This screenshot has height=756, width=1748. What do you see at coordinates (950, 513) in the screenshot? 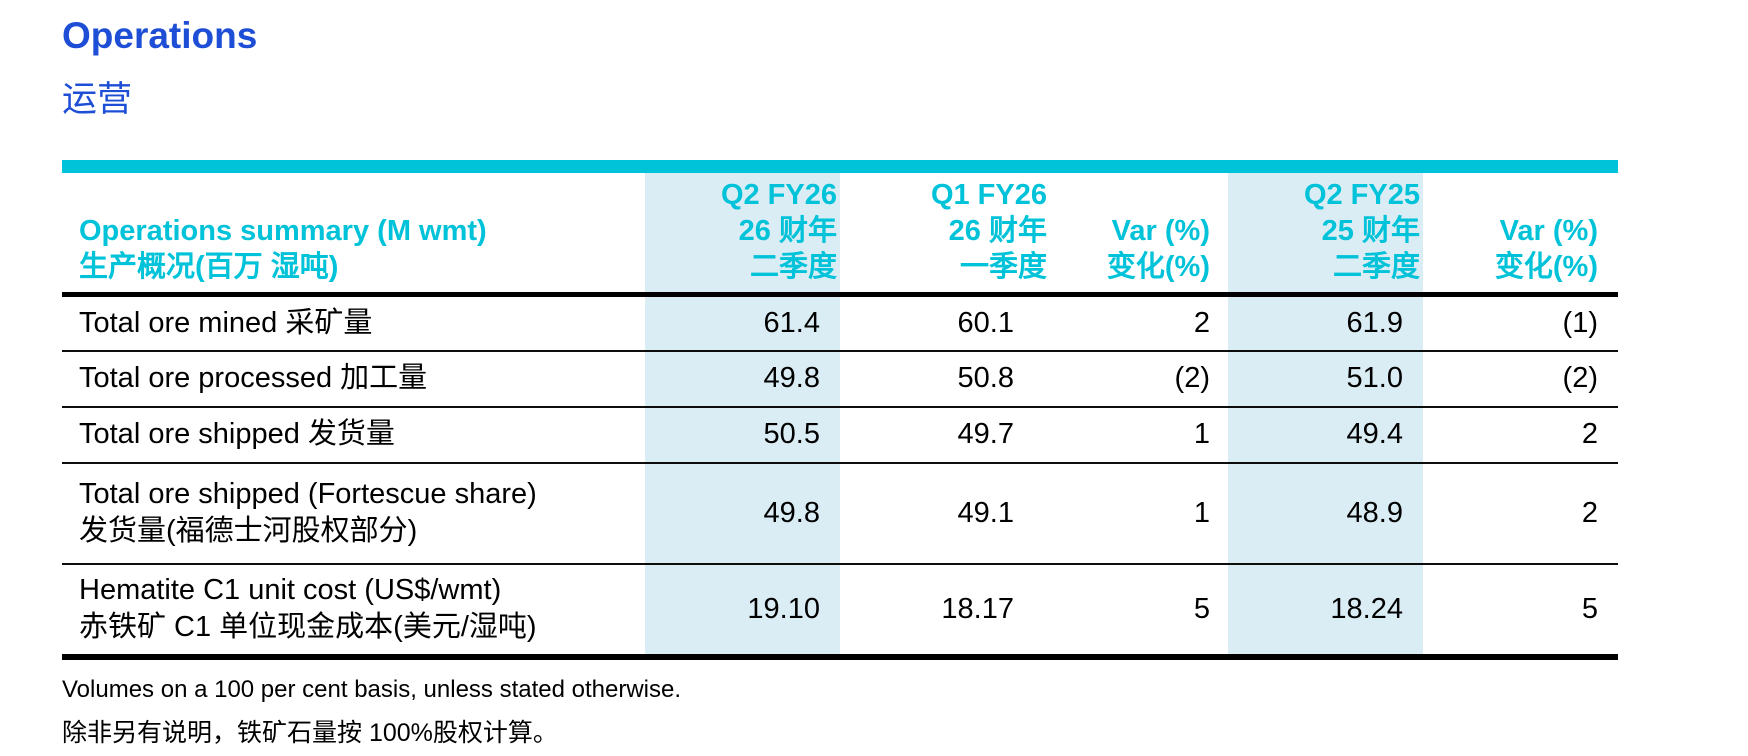
I see `cell-value: 49.1` at bounding box center [950, 513].